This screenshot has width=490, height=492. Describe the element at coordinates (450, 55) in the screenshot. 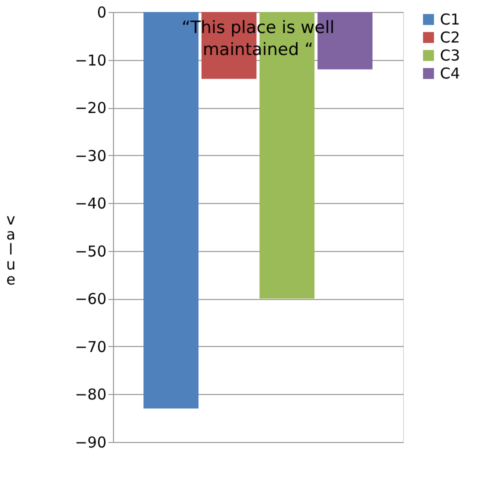

I see `legend-label: C3` at that location.